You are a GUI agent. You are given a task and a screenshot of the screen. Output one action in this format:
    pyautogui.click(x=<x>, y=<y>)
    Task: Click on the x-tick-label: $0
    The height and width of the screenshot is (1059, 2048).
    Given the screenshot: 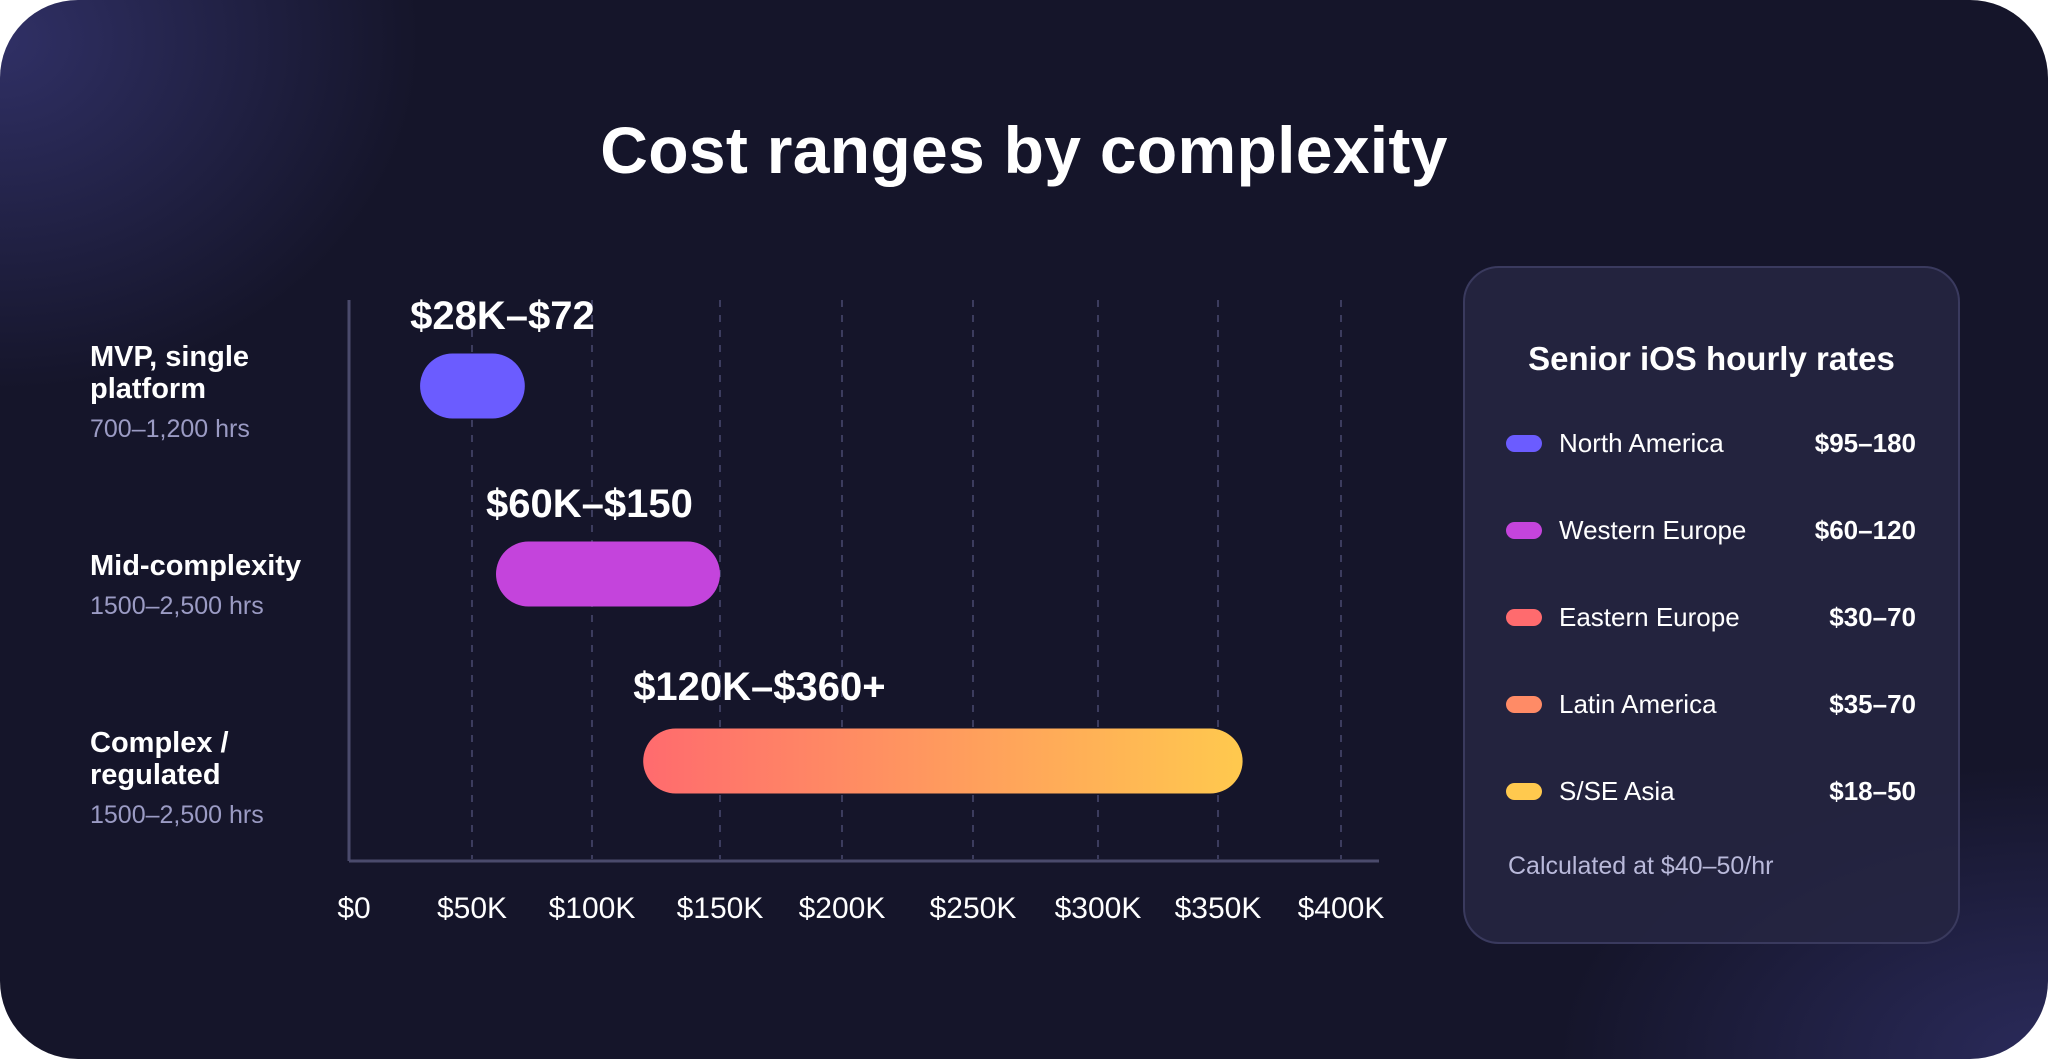 What is the action you would take?
    pyautogui.click(x=353, y=908)
    